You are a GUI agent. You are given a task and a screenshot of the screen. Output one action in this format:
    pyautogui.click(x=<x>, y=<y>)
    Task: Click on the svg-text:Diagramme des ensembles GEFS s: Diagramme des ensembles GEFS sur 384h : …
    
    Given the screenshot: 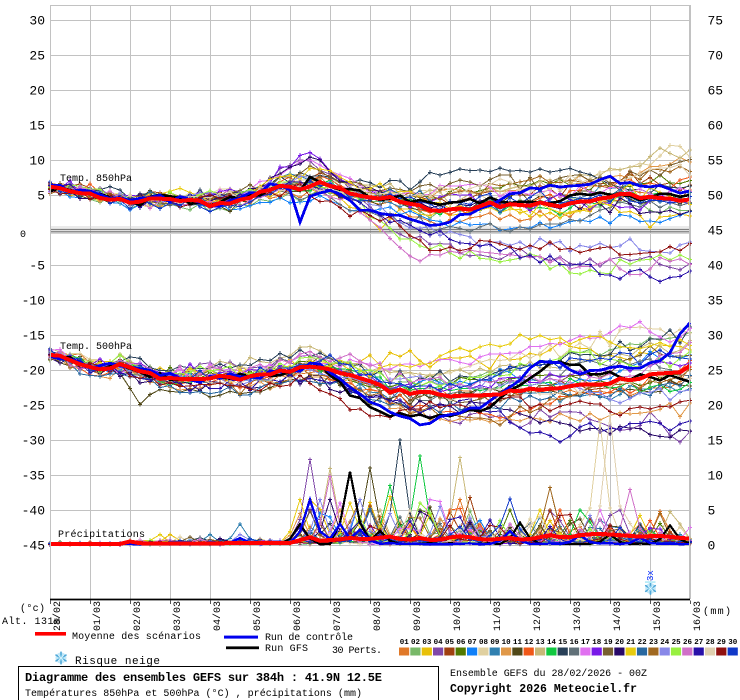 What is the action you would take?
    pyautogui.click(x=203, y=678)
    